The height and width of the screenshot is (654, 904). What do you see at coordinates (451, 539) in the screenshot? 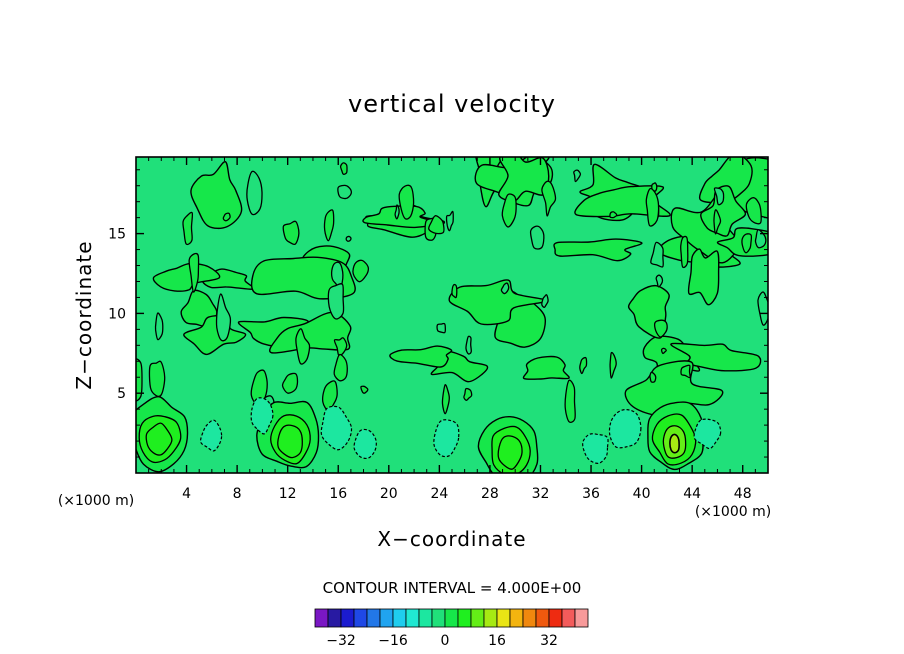
I see `x-axis-title: X−coordinate` at bounding box center [451, 539].